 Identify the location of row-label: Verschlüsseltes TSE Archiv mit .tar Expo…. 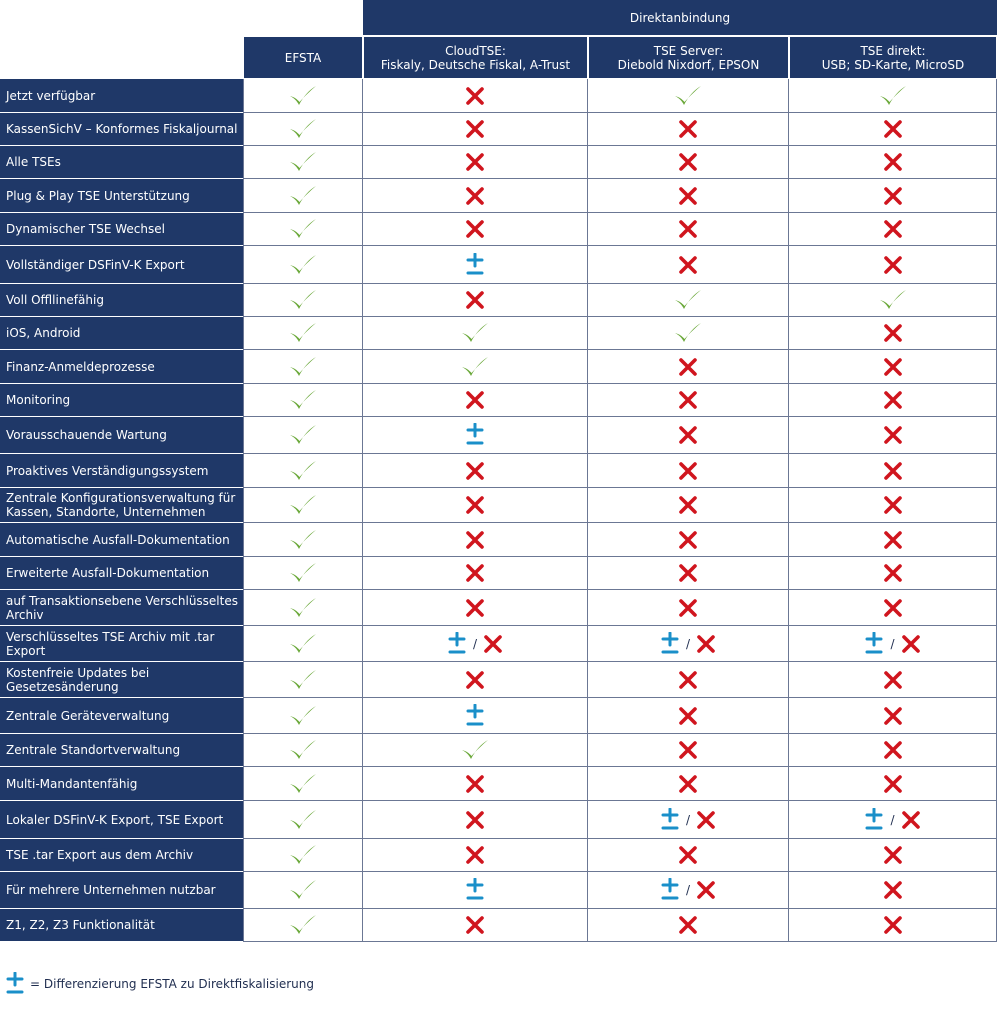
(121, 644).